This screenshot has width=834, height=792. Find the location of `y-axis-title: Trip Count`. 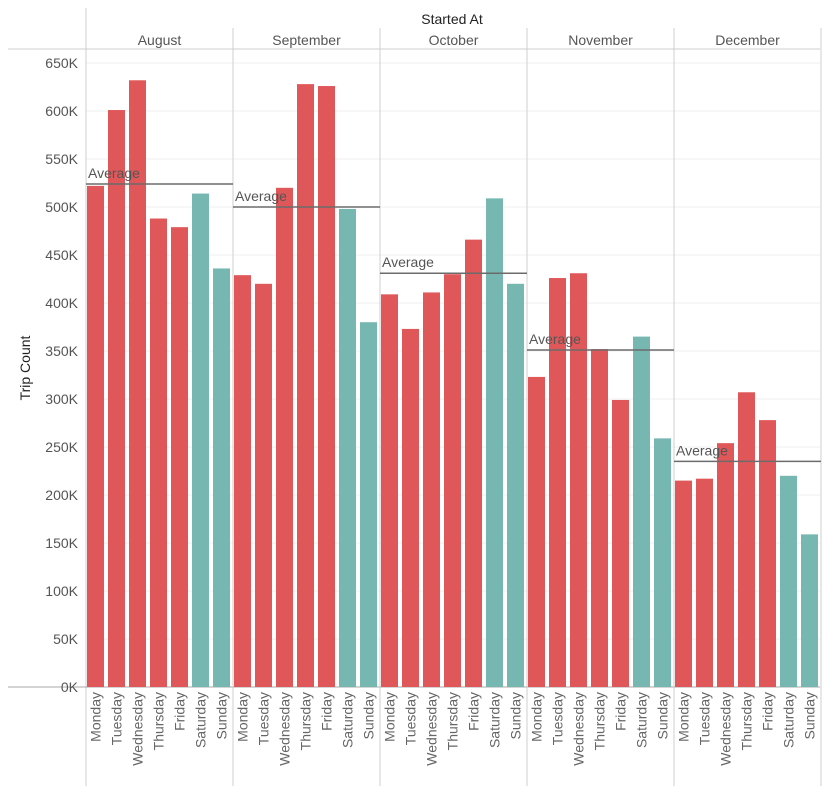

y-axis-title: Trip Count is located at coordinates (25, 367).